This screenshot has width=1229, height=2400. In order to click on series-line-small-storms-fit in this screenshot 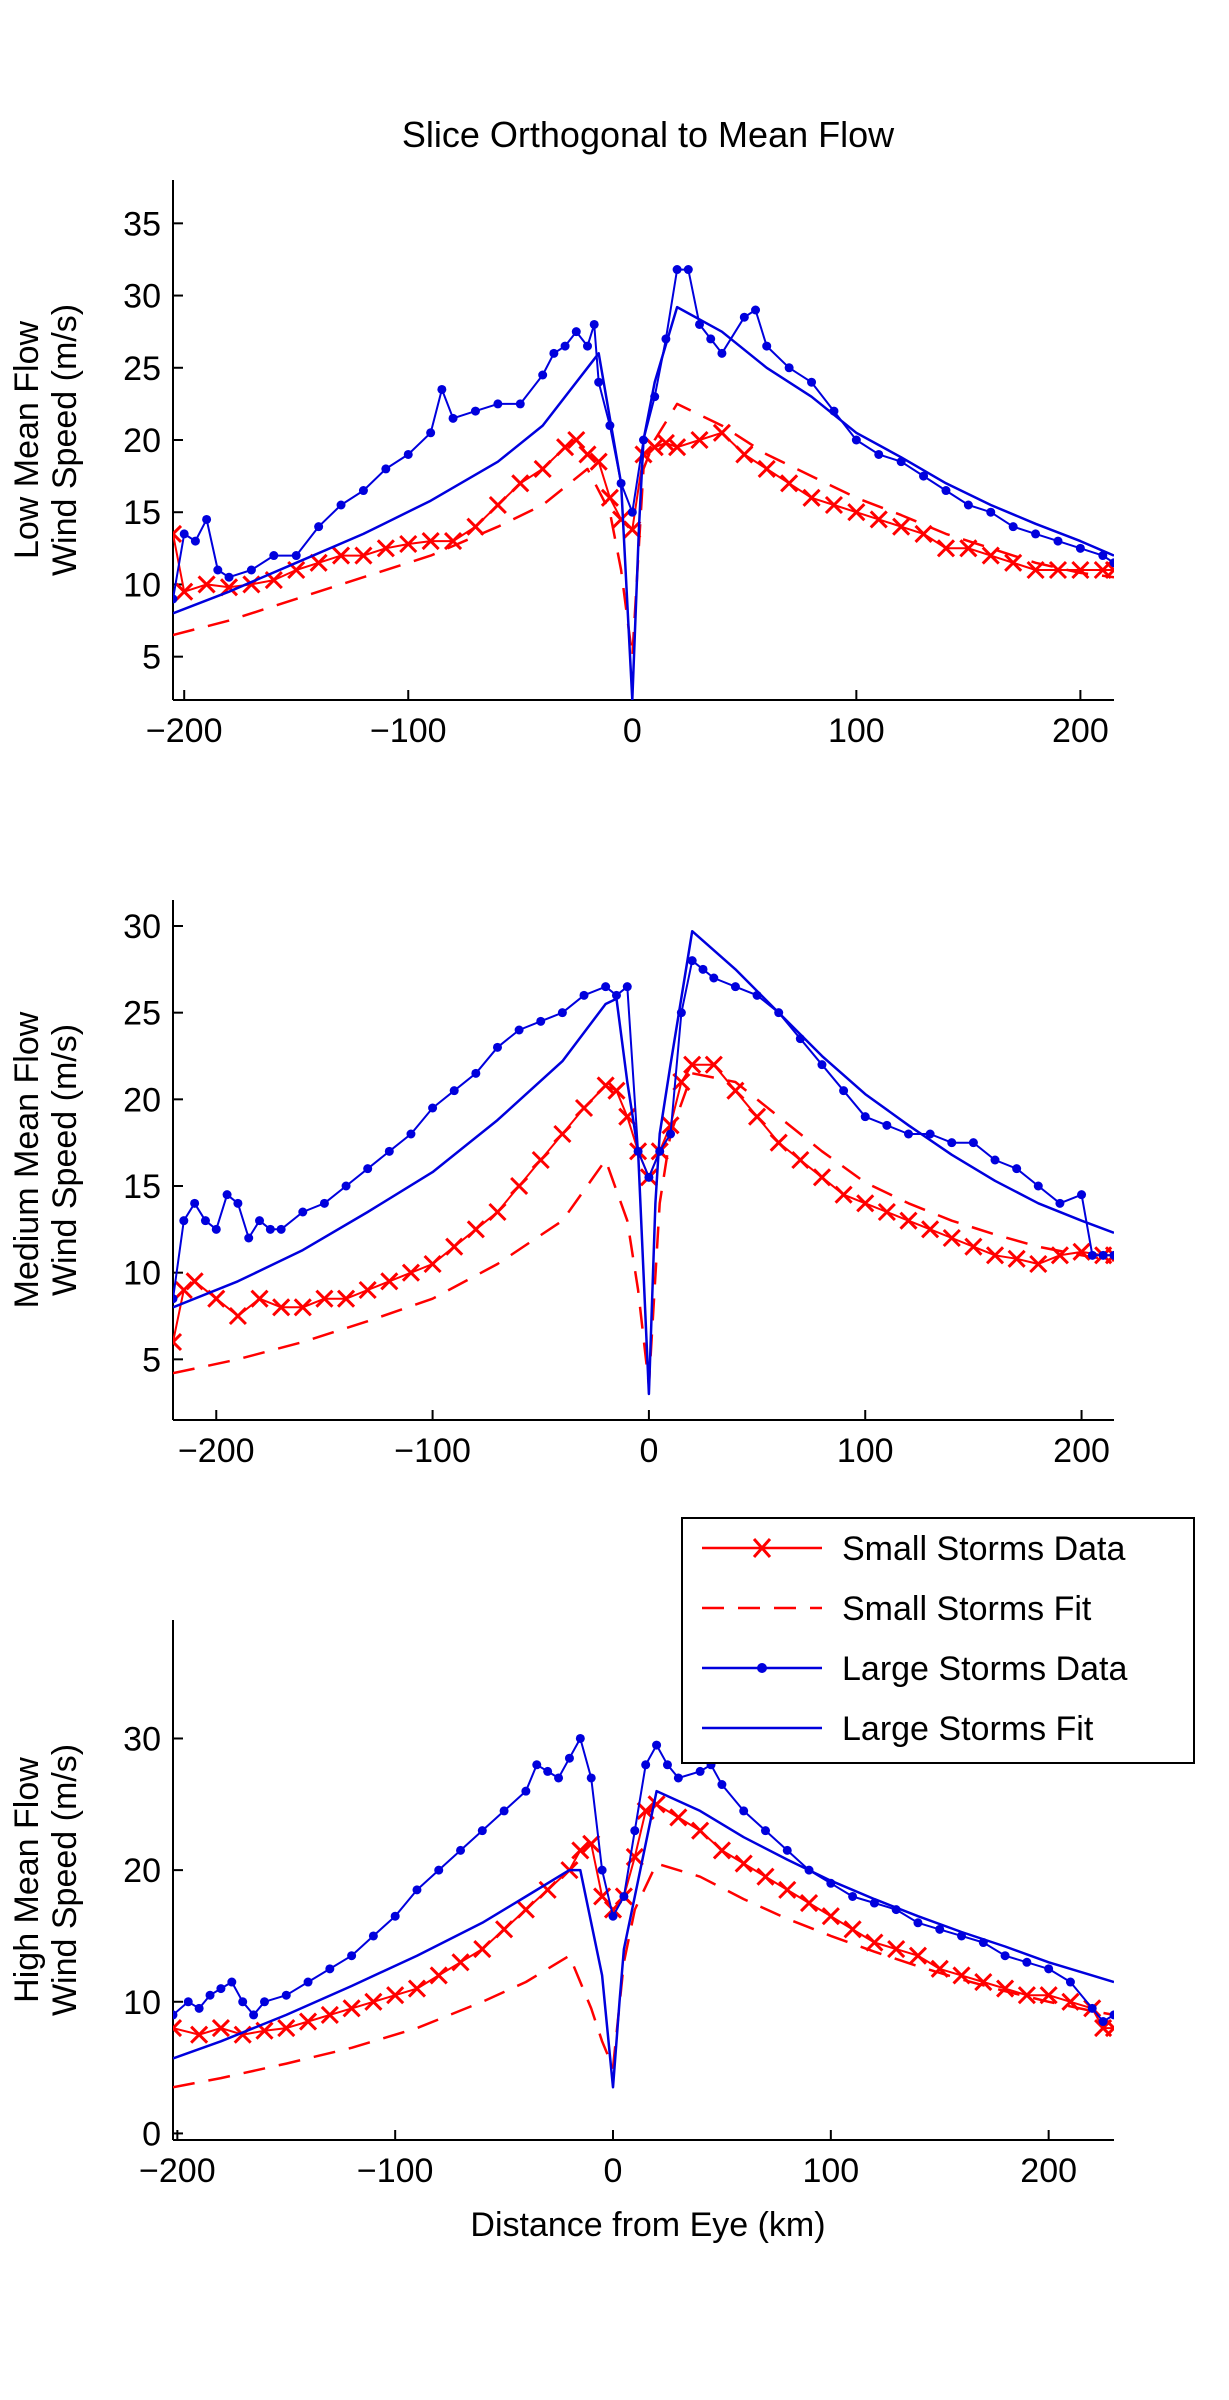, I will do `click(643, 1229)`.